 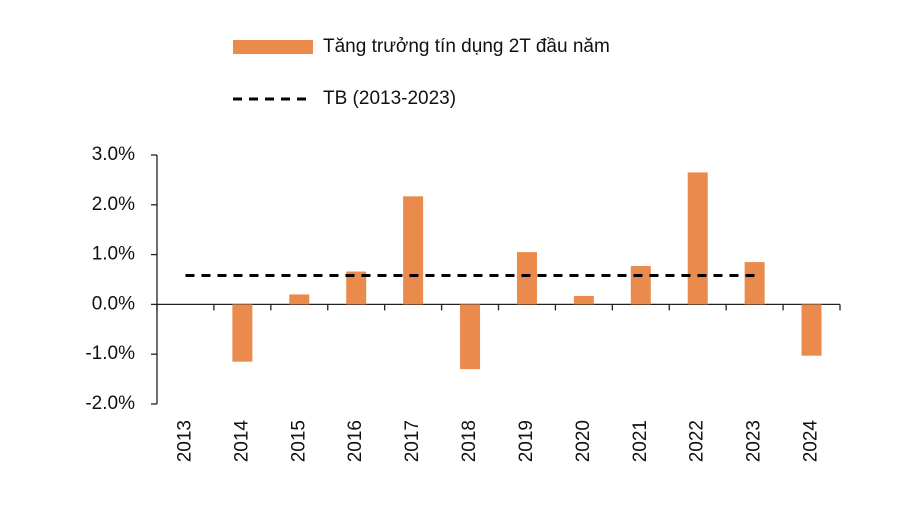 What do you see at coordinates (355, 441) in the screenshot?
I see `x-tick-label: 2016` at bounding box center [355, 441].